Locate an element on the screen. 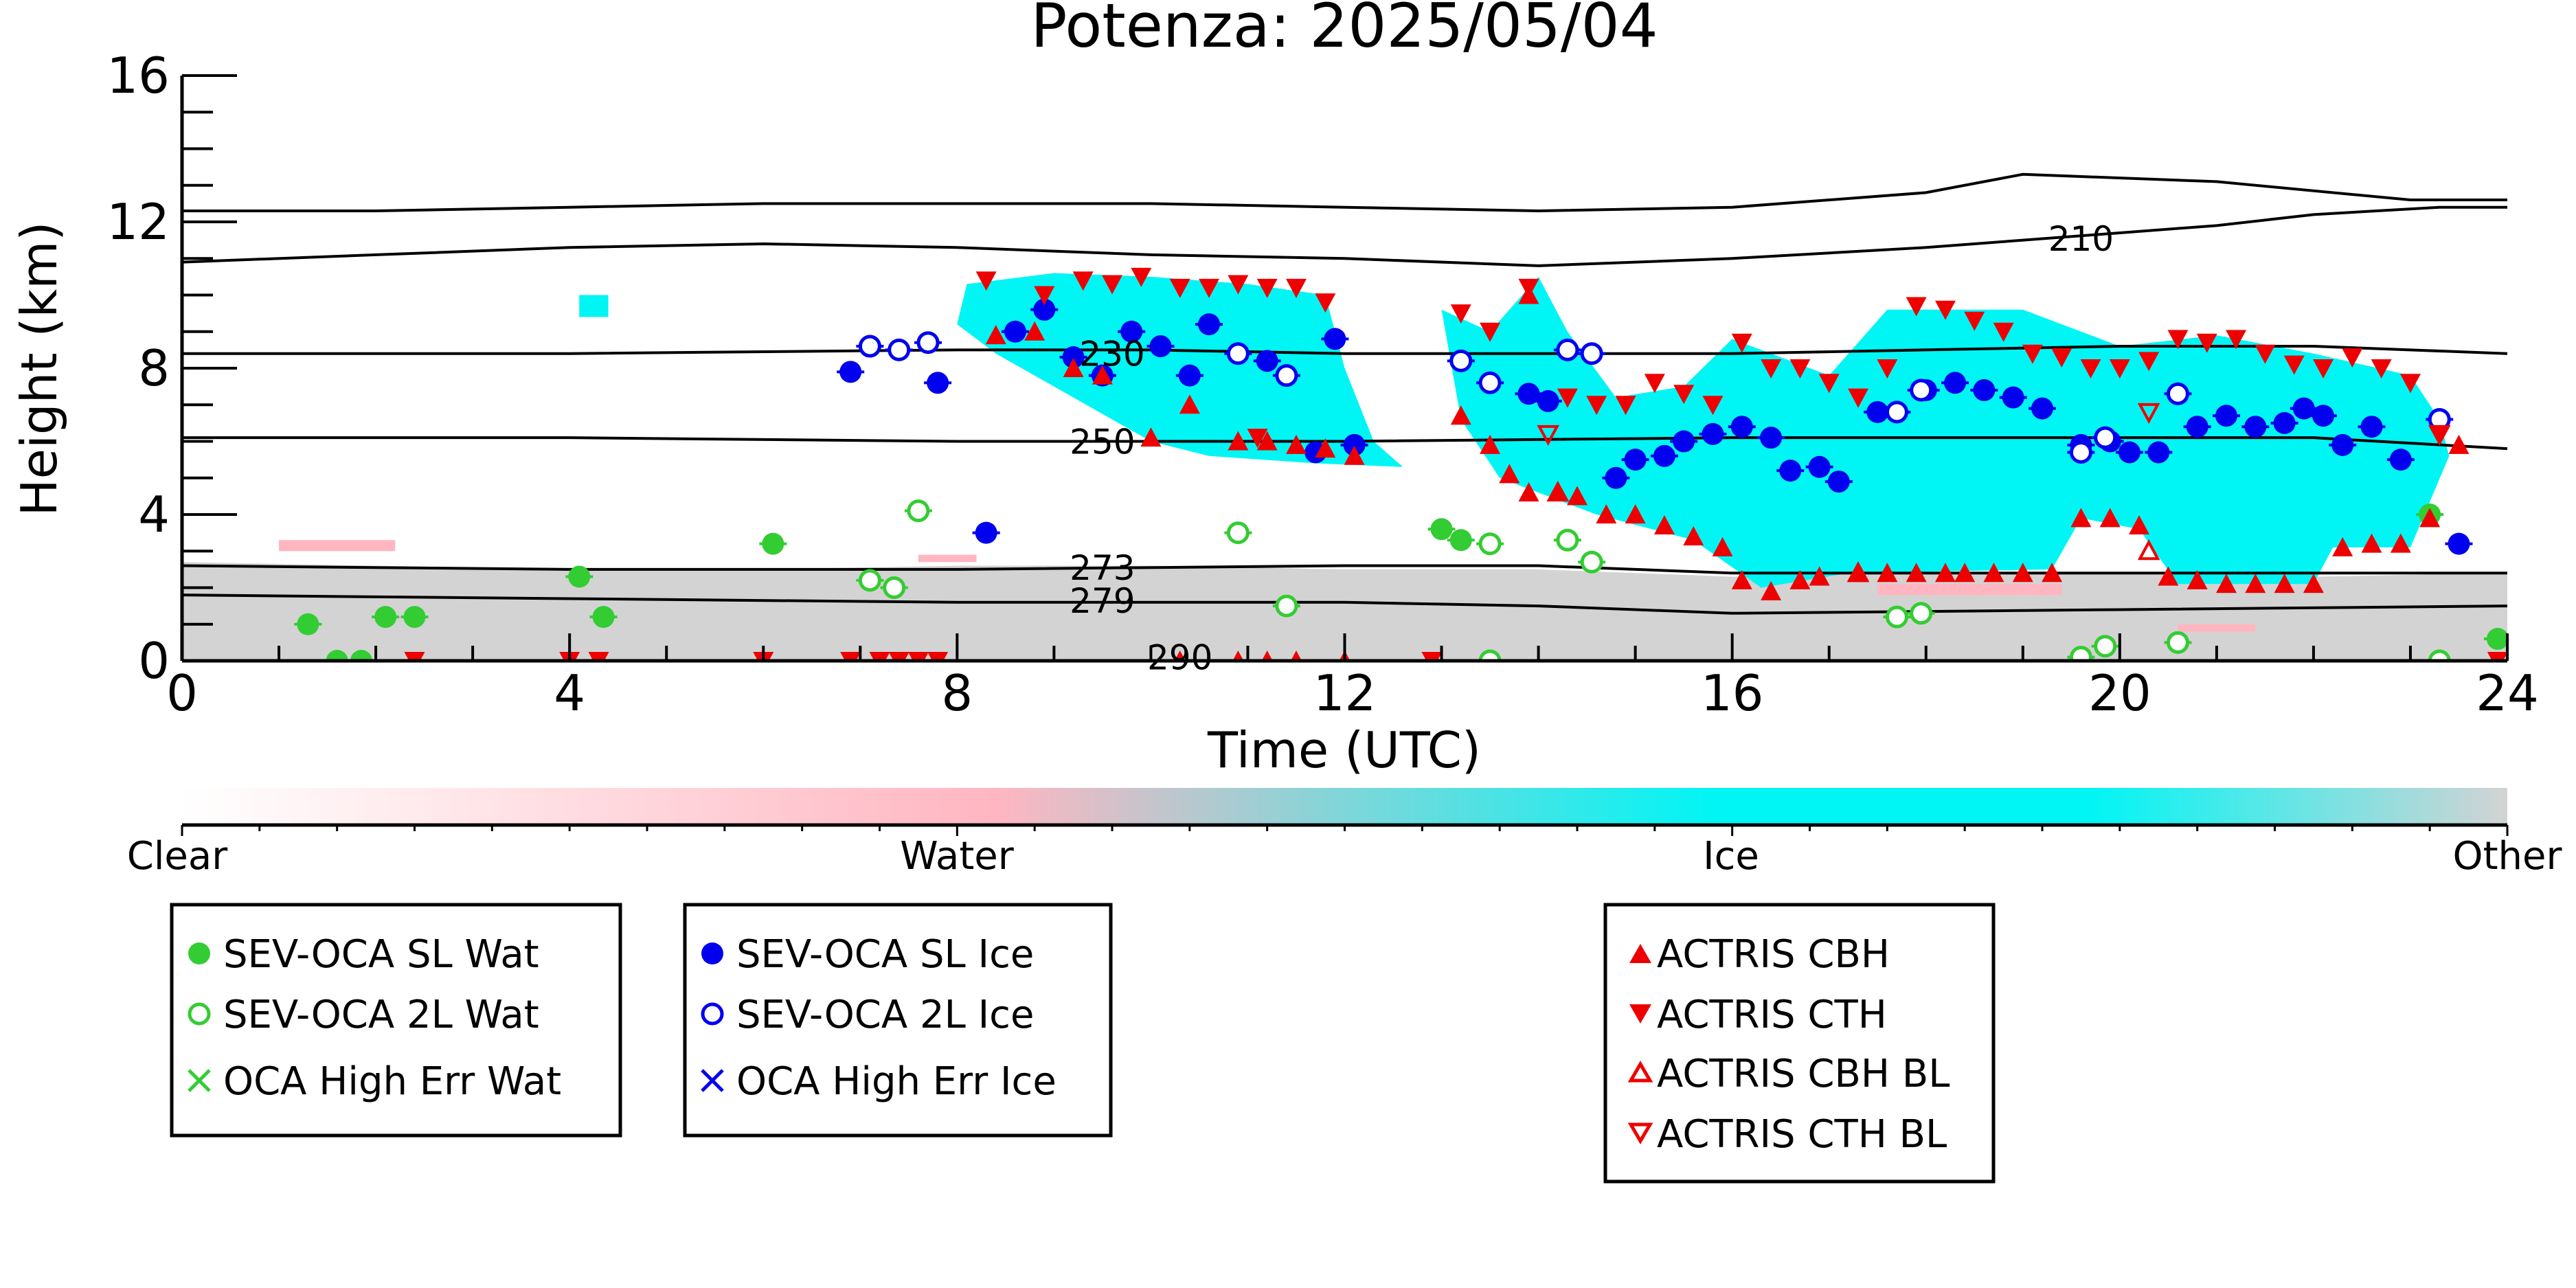 The image size is (2576, 1288). x-tick-label: 12 is located at coordinates (1345, 693).